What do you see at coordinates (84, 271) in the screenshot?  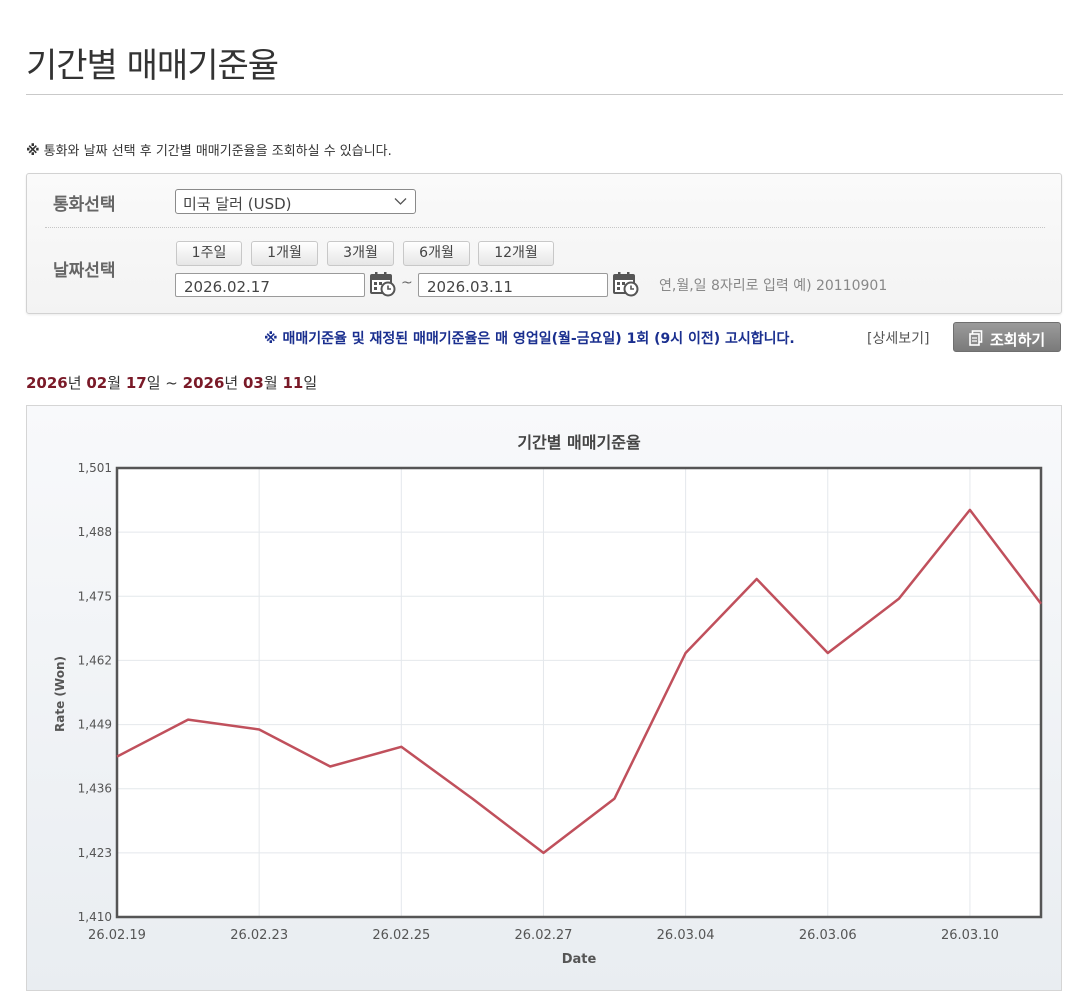 I see `date-label: 날짜선택` at bounding box center [84, 271].